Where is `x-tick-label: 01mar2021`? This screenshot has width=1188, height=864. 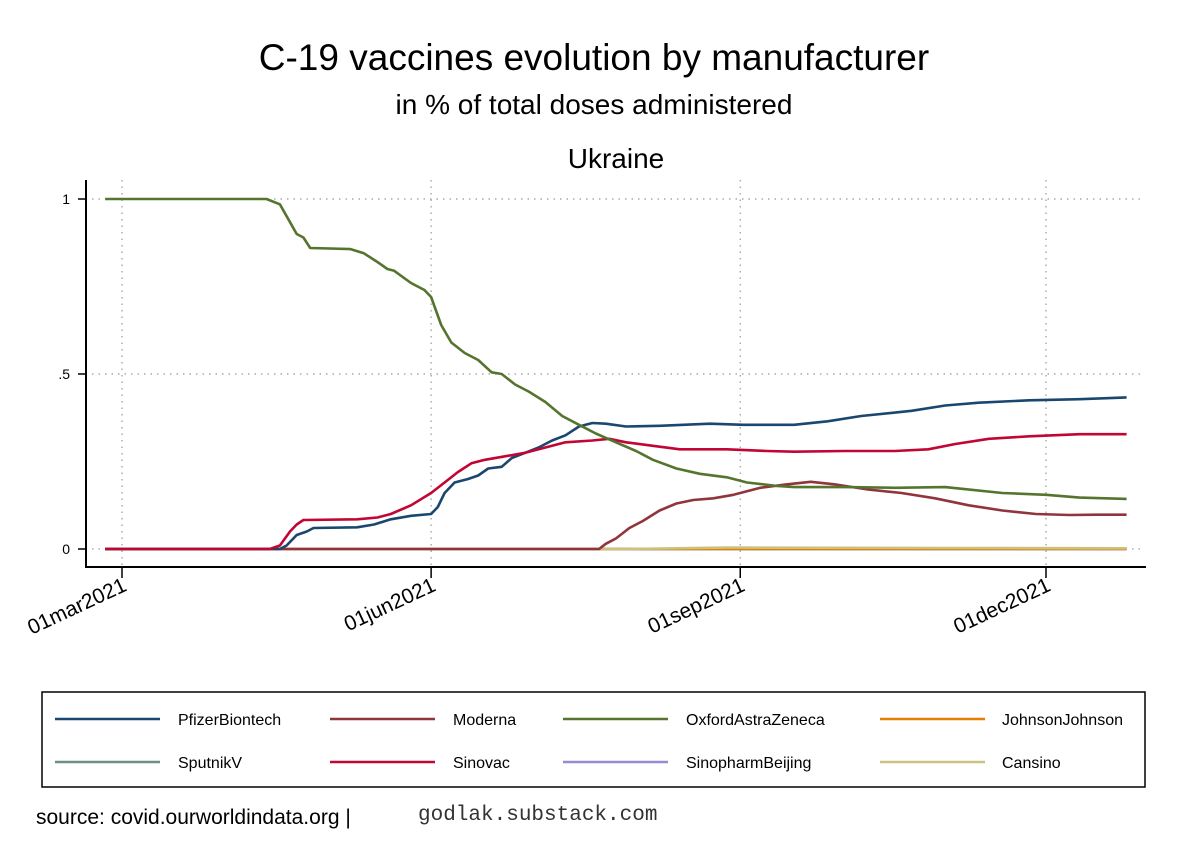
x-tick-label: 01mar2021 is located at coordinates (77, 607).